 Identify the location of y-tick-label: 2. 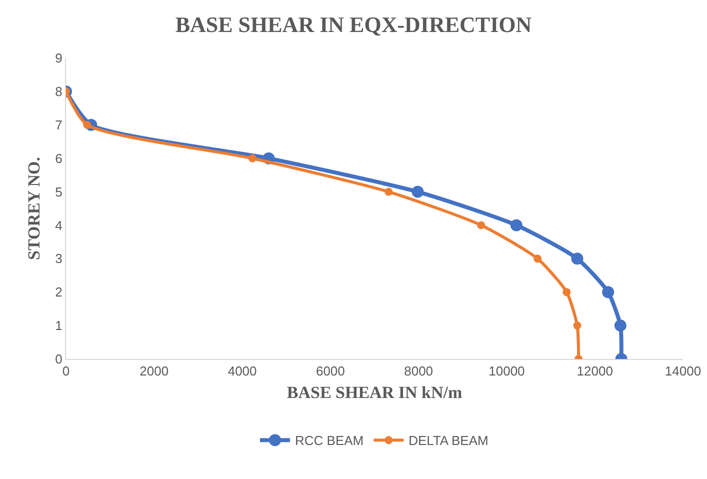
(58, 292).